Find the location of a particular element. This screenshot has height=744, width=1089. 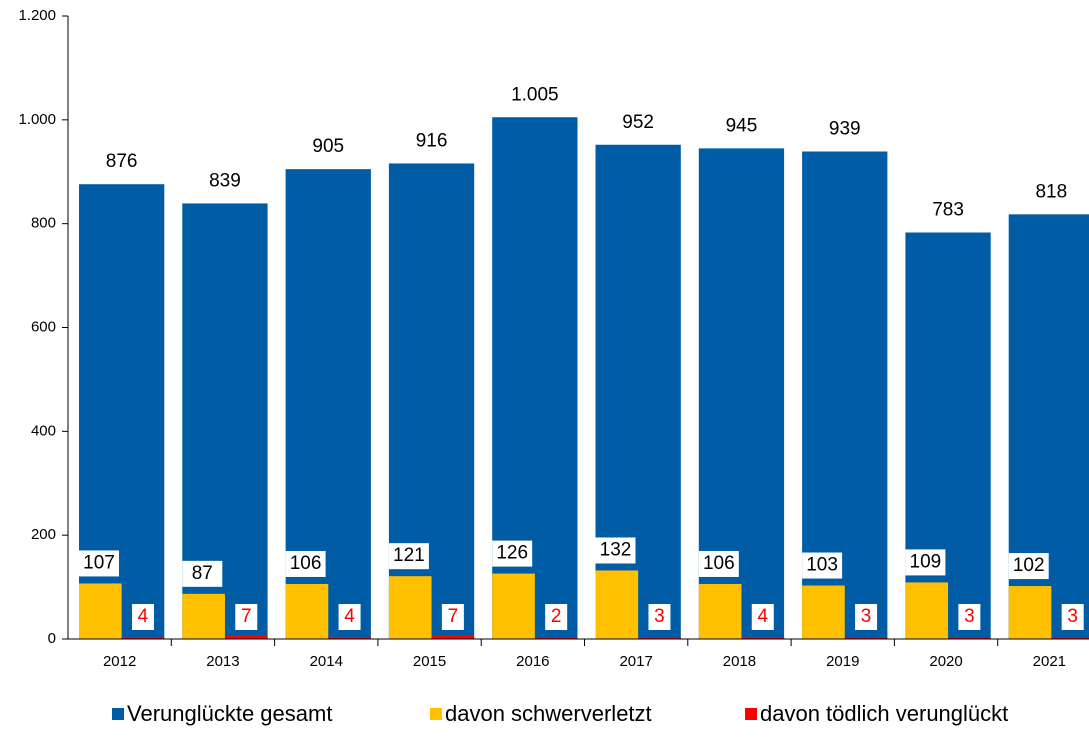

x-tick-label: 2020 is located at coordinates (945, 661).